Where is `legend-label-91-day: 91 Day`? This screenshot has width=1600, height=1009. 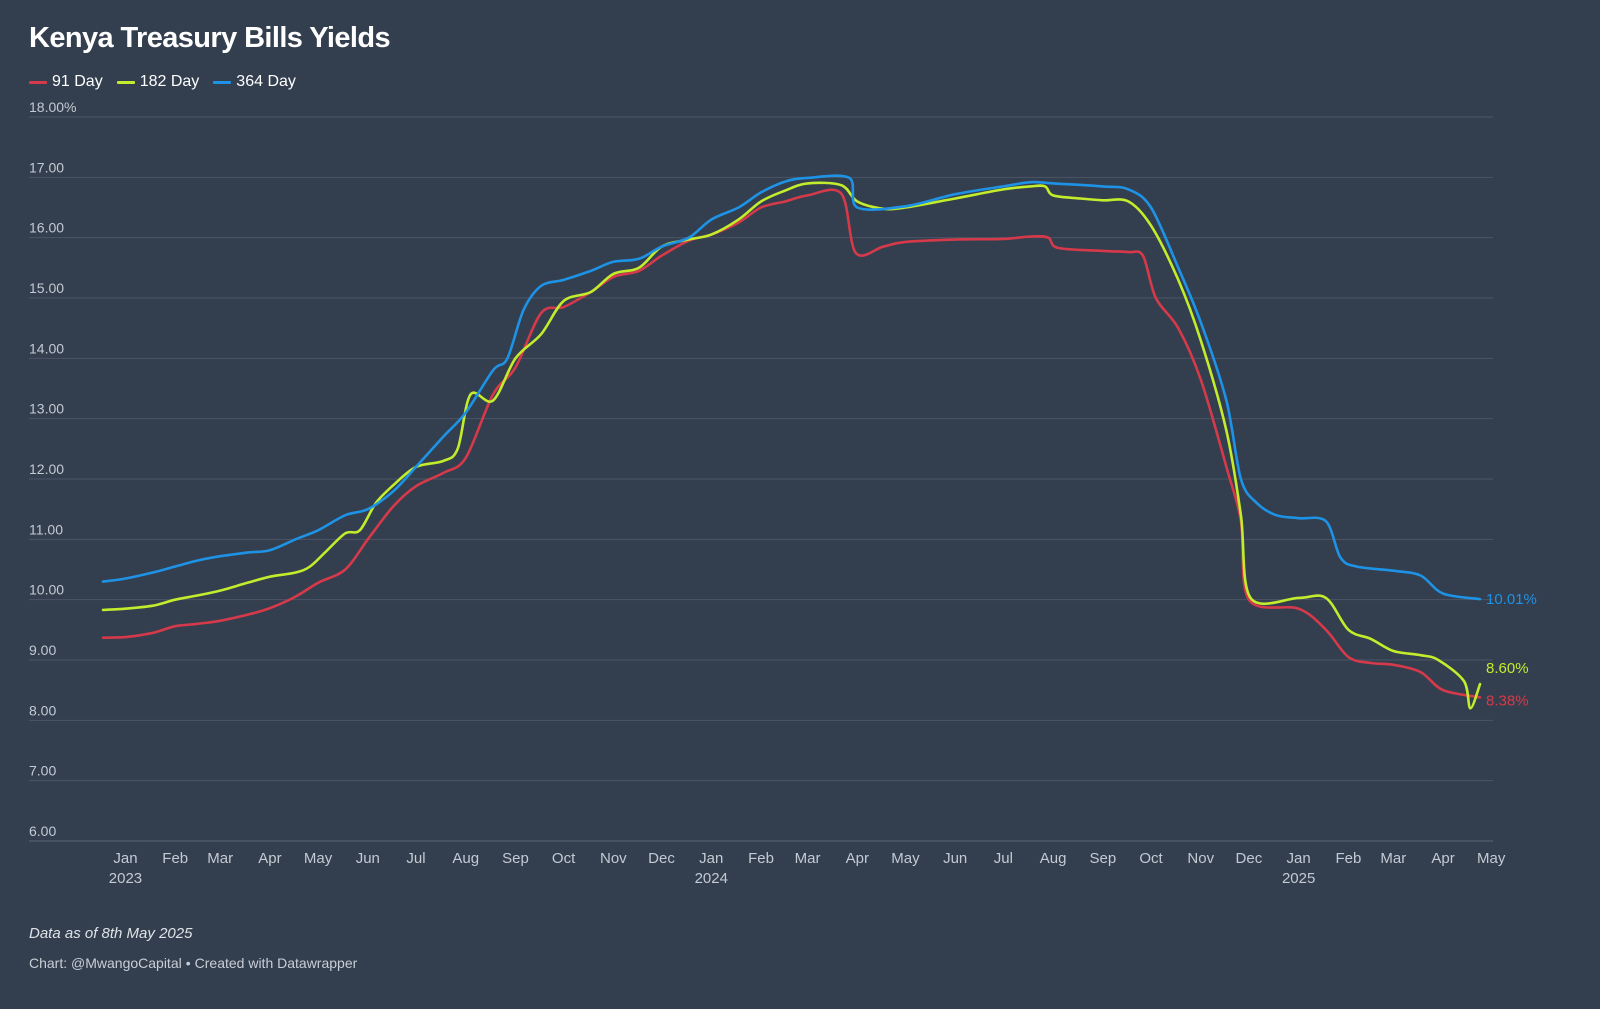 legend-label-91-day: 91 Day is located at coordinates (77, 81).